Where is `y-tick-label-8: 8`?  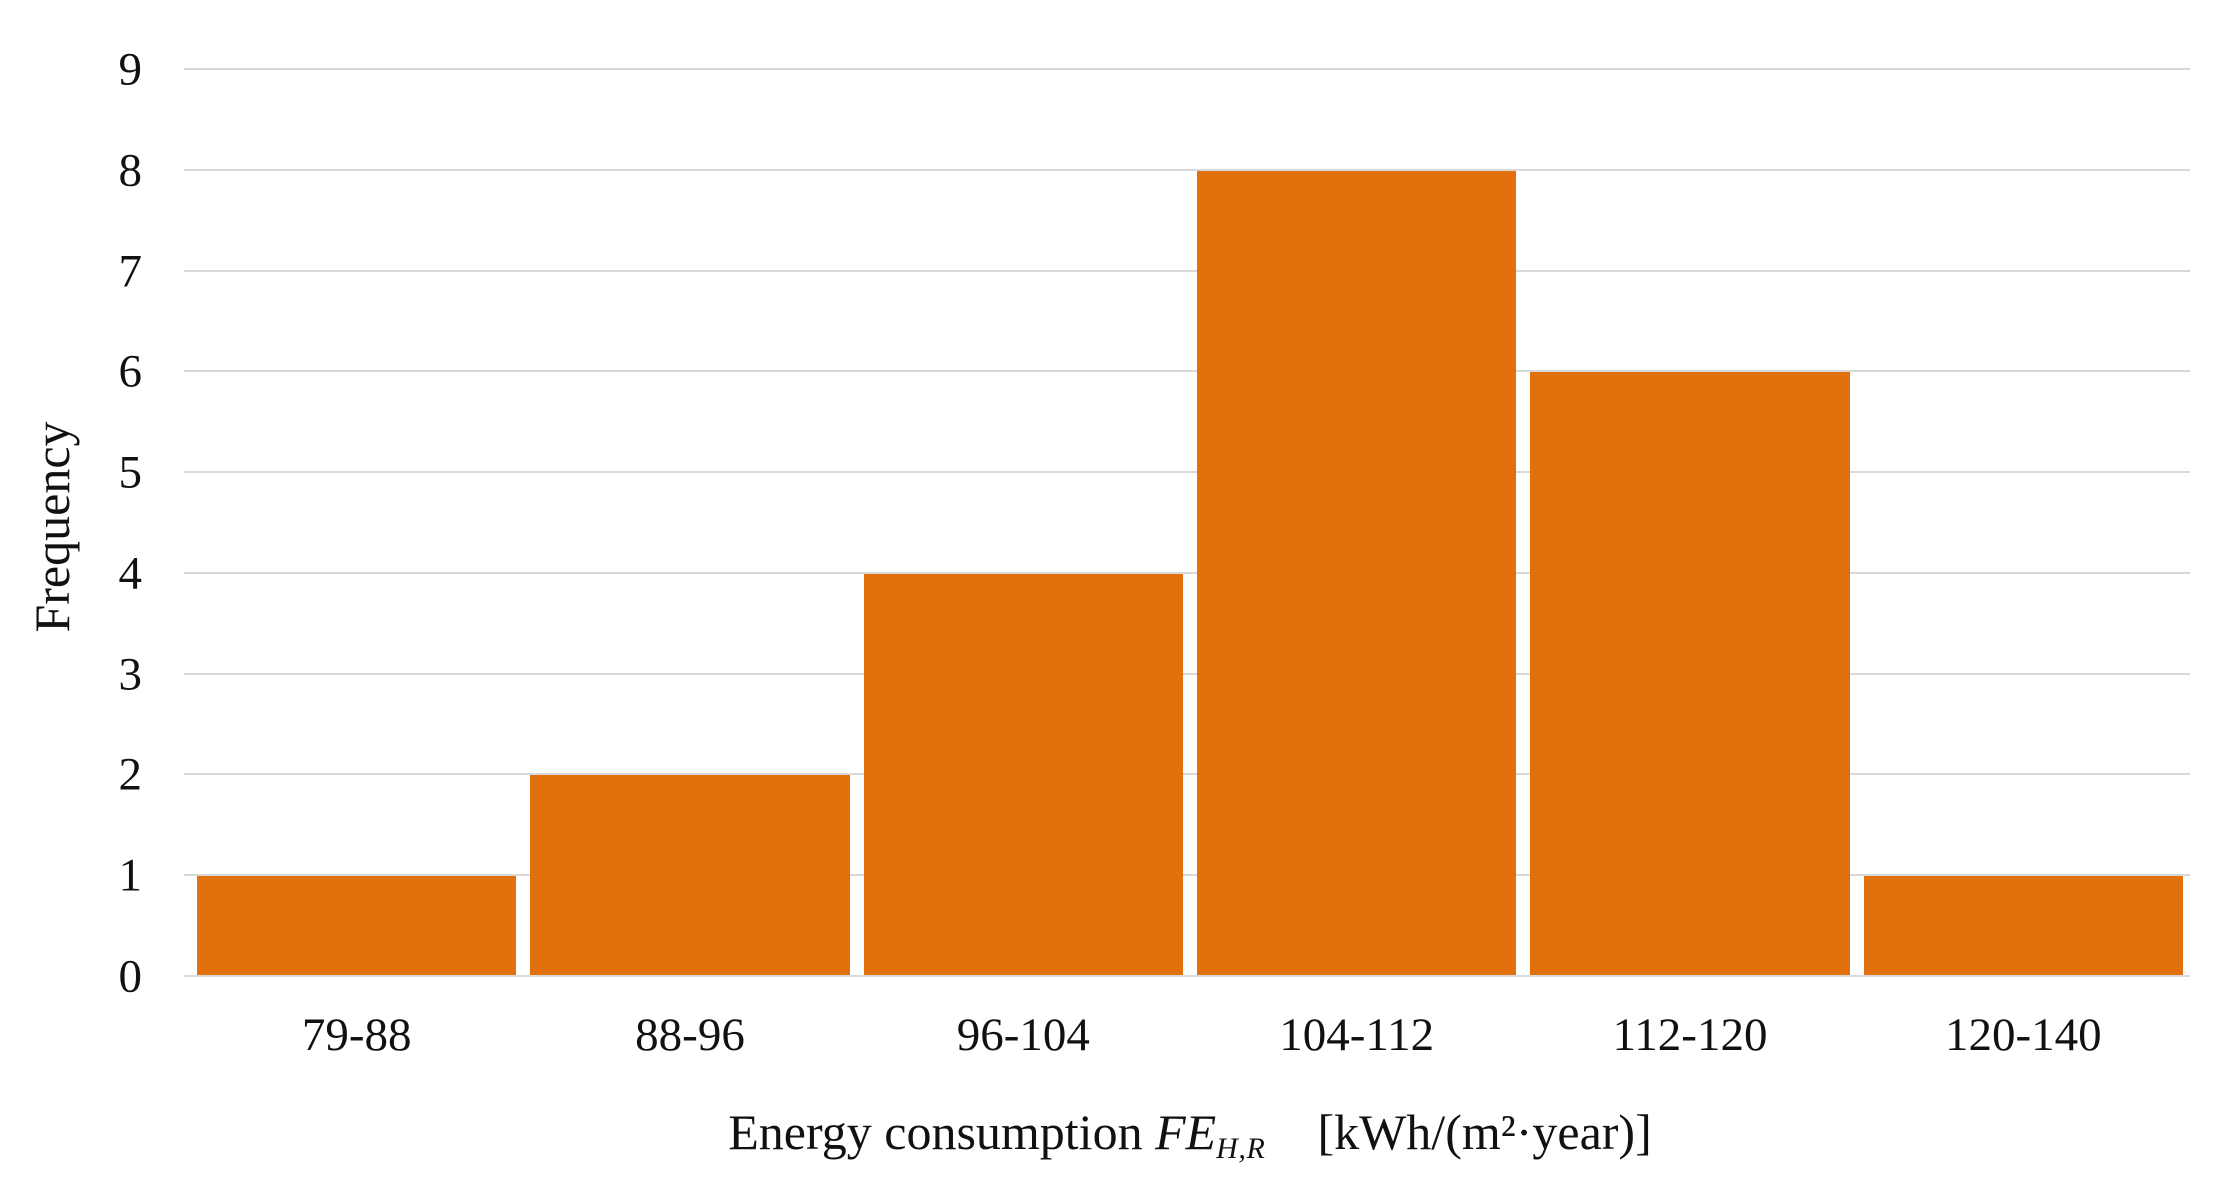
y-tick-label-8: 8 is located at coordinates (130, 170).